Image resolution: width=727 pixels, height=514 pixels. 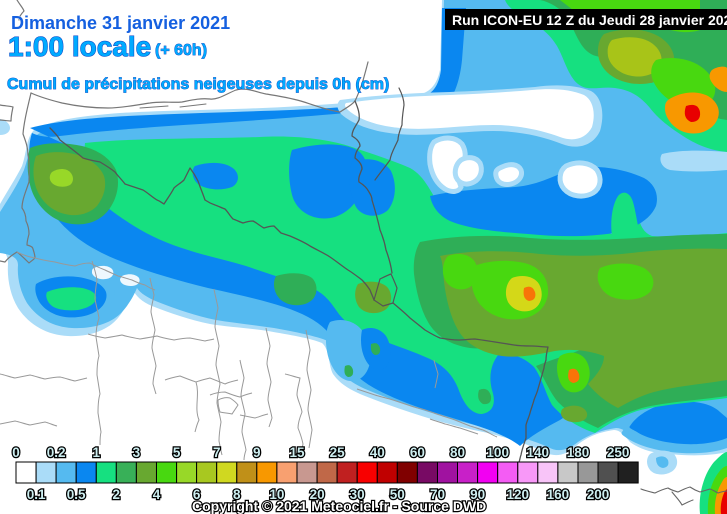 I want to click on svg-text: 25, so click(x=338, y=452).